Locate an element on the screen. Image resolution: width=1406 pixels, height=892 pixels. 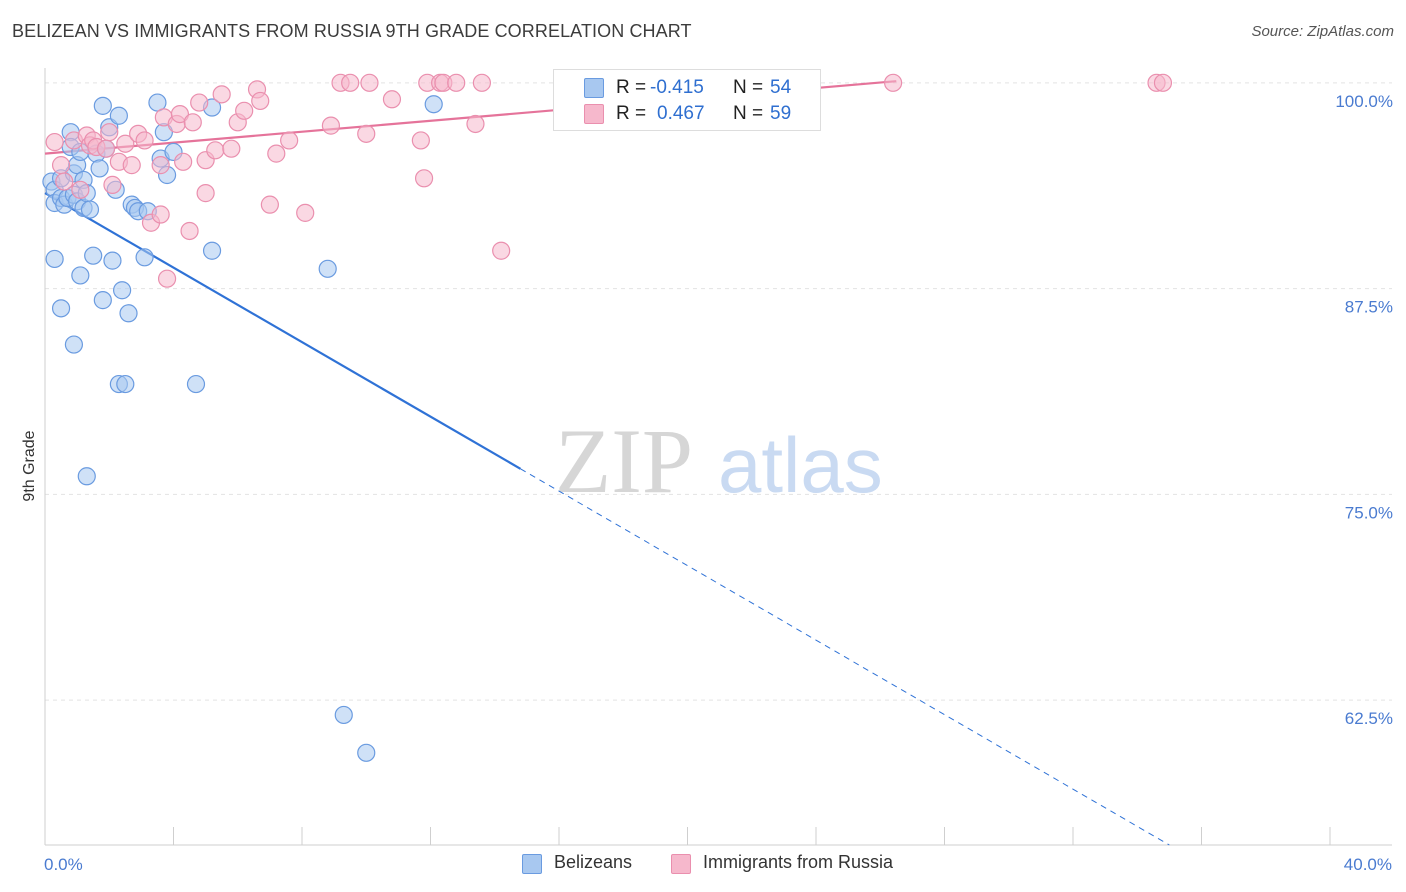
legend-row-russia: R = 0.467 N = 59 is located at coordinates (687, 114).